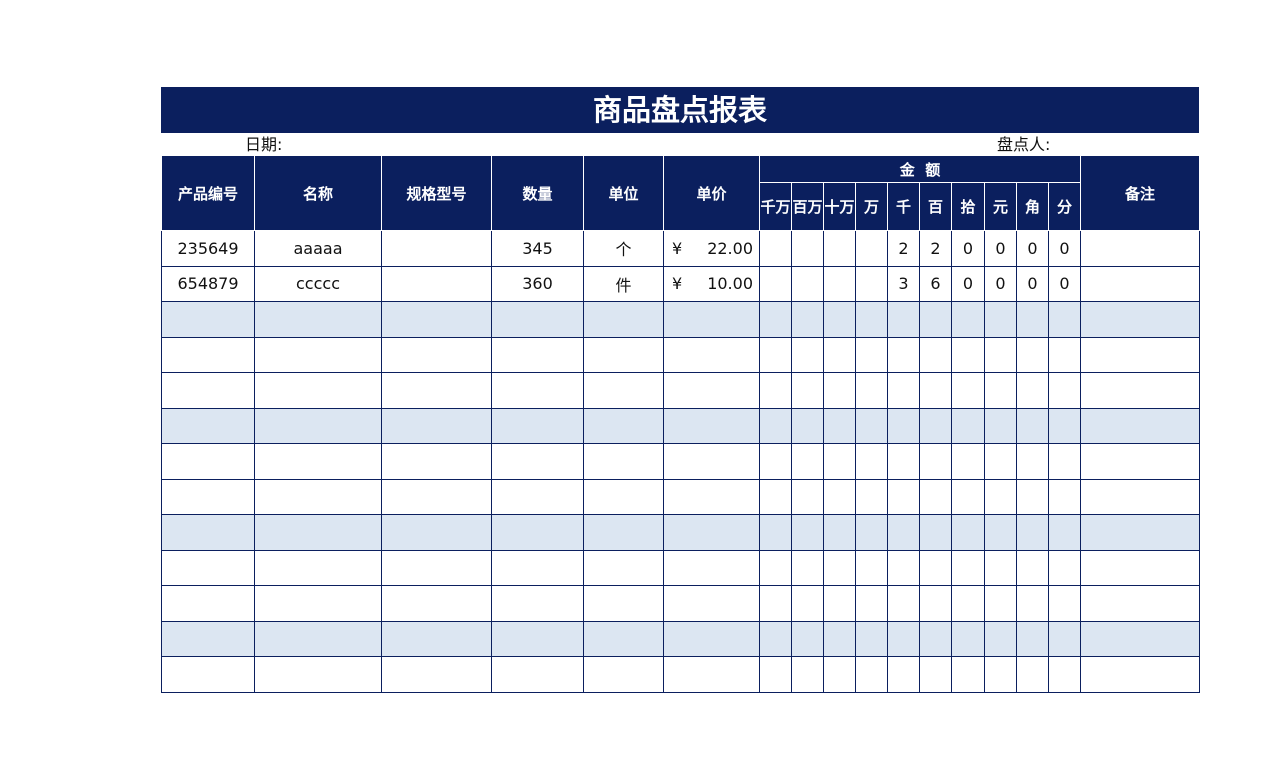  I want to click on qty-cell: 360, so click(537, 283).